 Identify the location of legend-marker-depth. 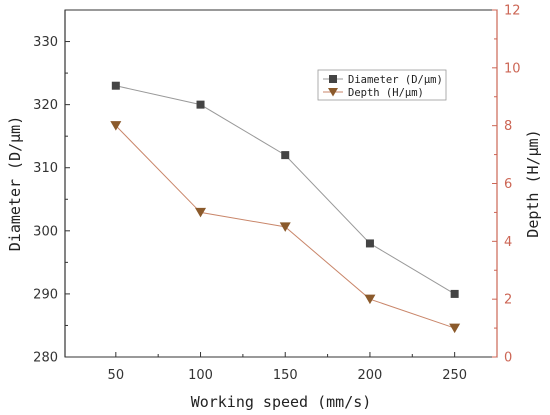
(333, 92).